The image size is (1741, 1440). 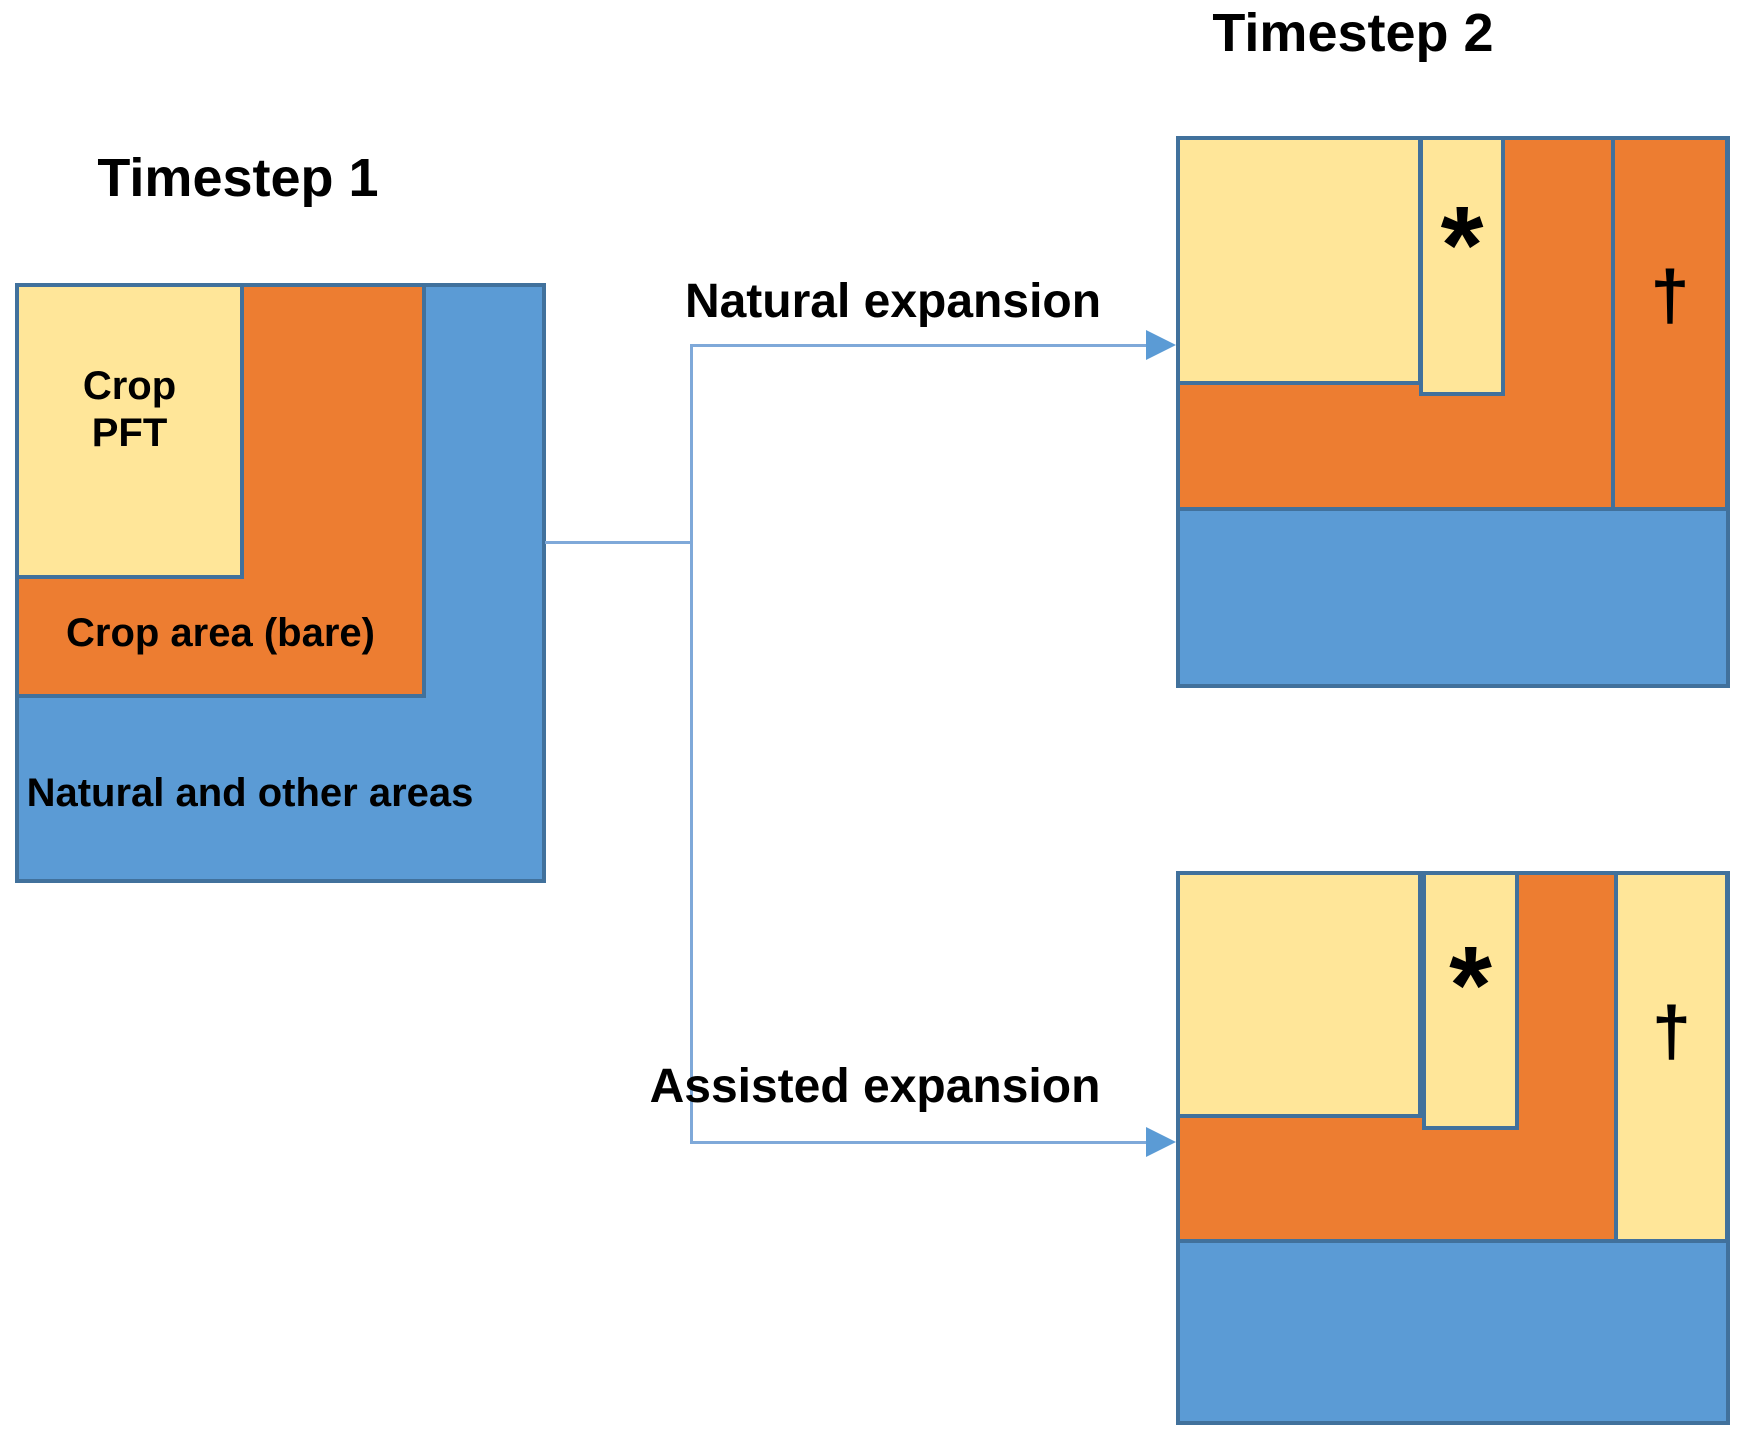 What do you see at coordinates (893, 301) in the screenshot?
I see `natural-expansion-label: Natural expansion` at bounding box center [893, 301].